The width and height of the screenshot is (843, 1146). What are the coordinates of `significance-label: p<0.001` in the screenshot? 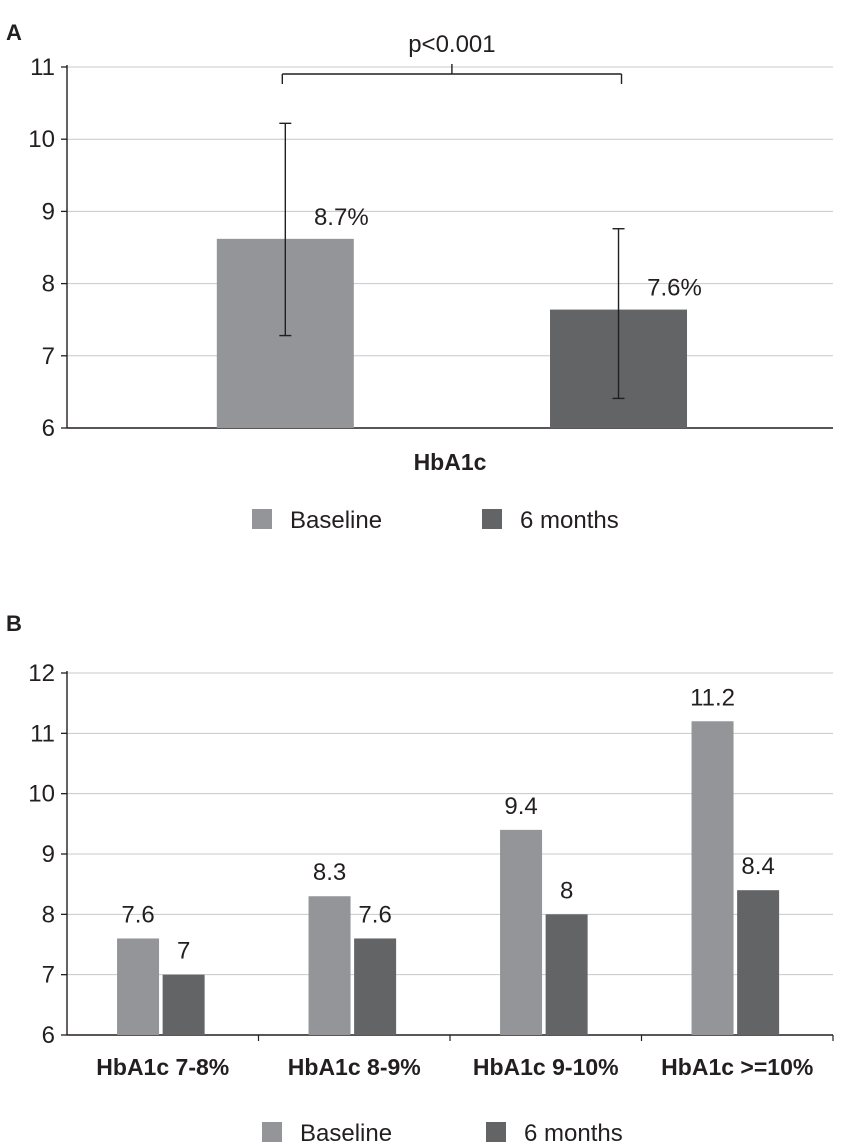 It's located at (451, 44).